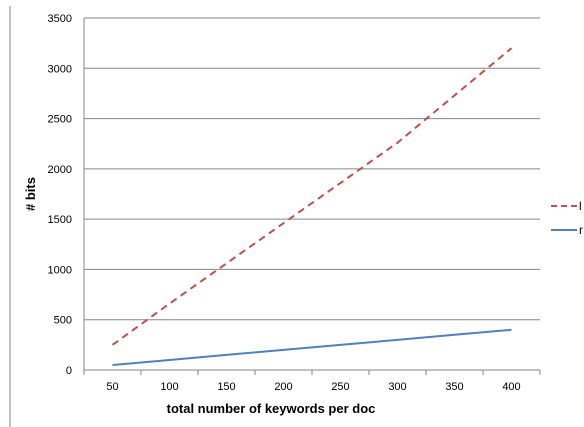  I want to click on x-tick-label: 400, so click(511, 387).